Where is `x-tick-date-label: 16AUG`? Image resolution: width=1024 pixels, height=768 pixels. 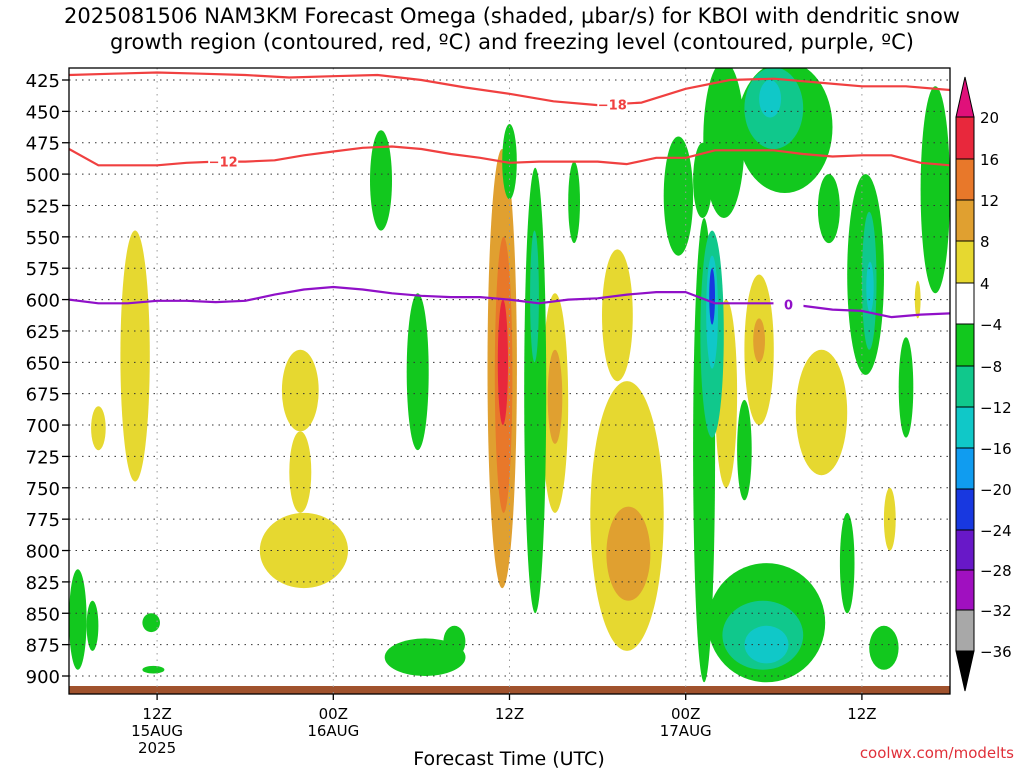
x-tick-date-label: 16AUG is located at coordinates (333, 731).